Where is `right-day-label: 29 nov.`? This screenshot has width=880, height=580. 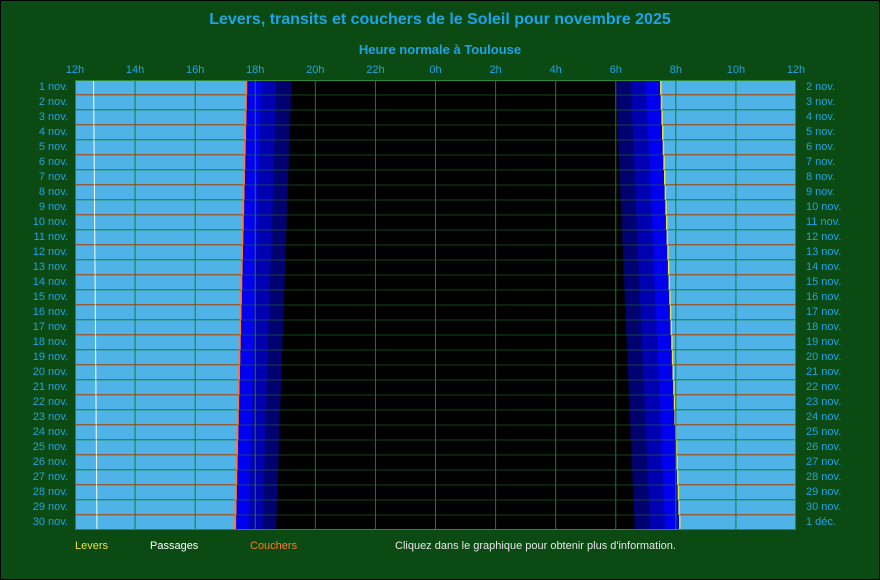
right-day-label: 29 nov. is located at coordinates (824, 492).